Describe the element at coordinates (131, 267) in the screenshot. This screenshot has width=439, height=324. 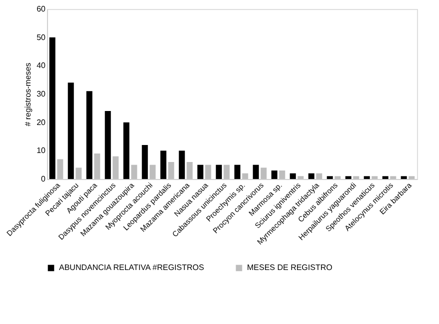
I see `legend-label: ABUNDANCIA RELATIVA #REGISTROS` at that location.